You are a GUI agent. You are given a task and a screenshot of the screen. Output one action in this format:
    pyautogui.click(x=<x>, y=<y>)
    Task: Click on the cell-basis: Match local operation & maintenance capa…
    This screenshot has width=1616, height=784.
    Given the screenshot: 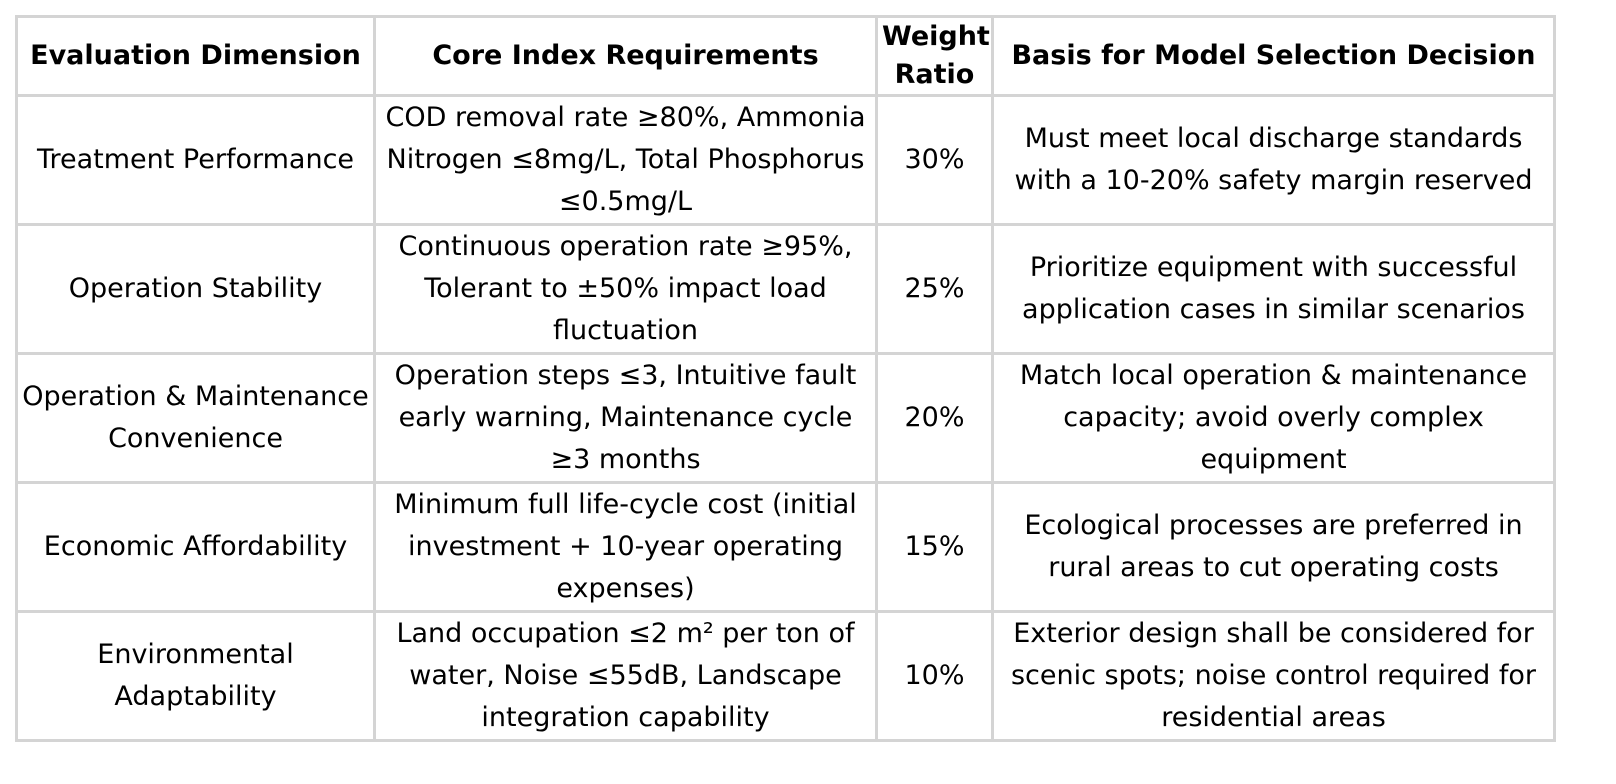 What is the action you would take?
    pyautogui.click(x=1273, y=418)
    